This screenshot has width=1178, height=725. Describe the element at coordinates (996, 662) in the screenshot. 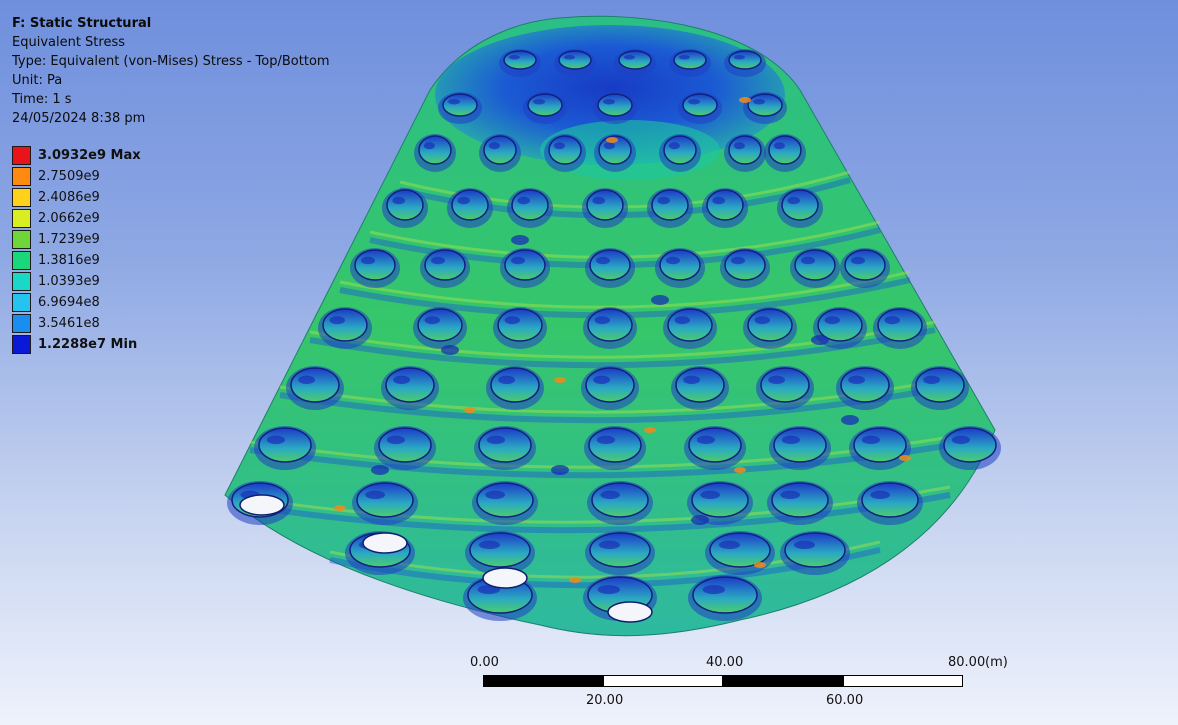

I see `scale-unit: (m)` at that location.